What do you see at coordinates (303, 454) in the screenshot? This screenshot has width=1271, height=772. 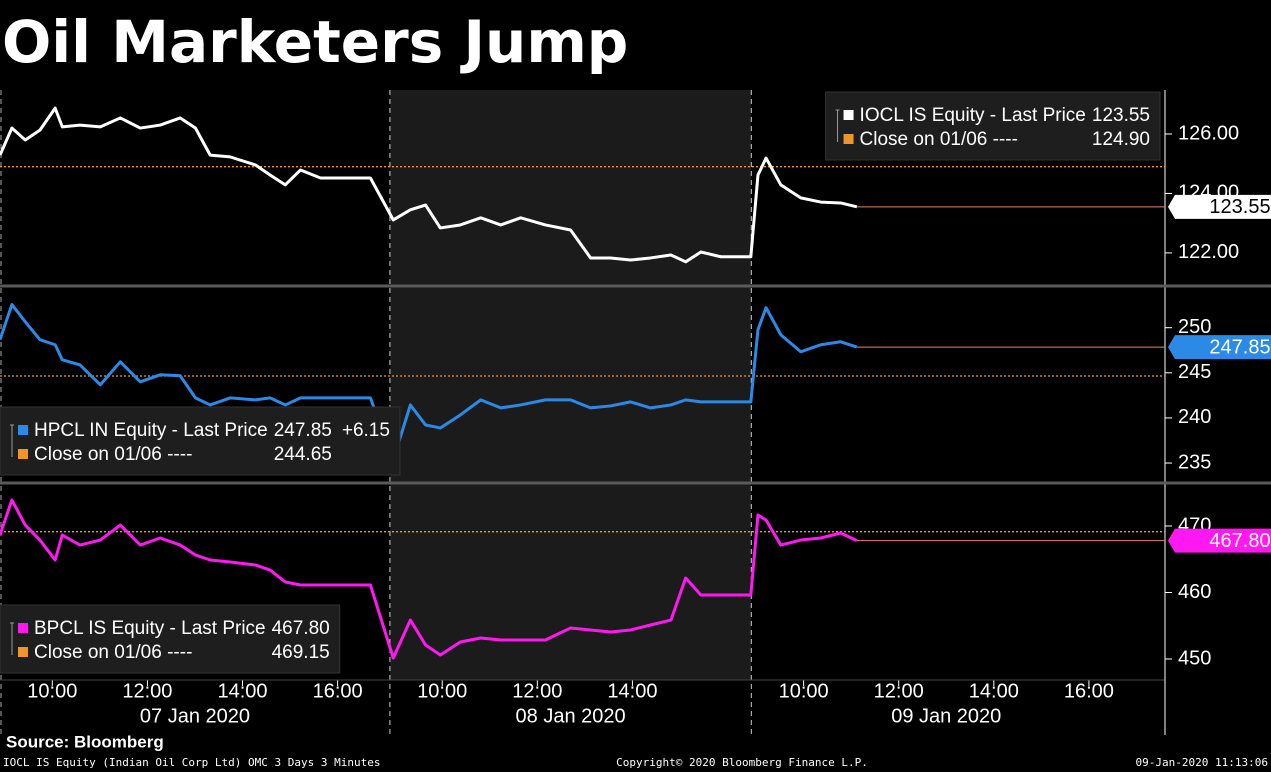 I see `legend-value: 244.65` at bounding box center [303, 454].